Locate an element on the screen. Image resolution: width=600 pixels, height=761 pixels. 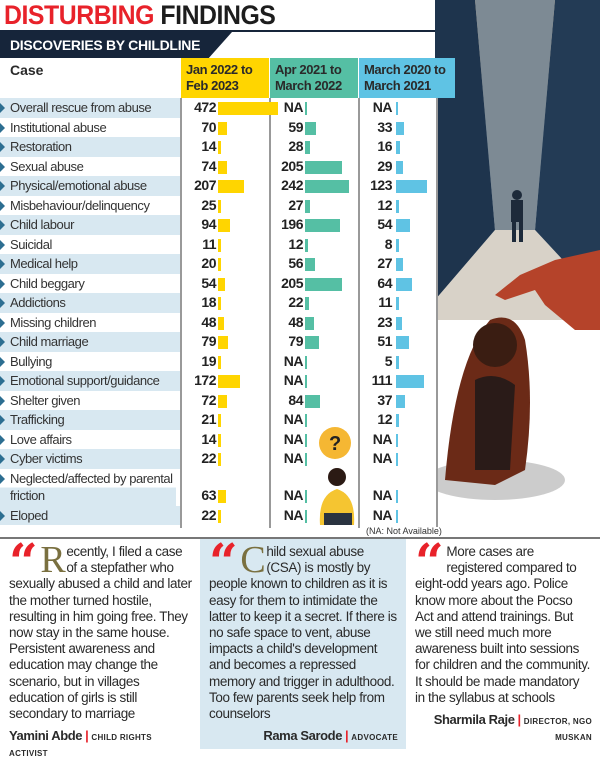
value-label: 25 is located at coordinates (208, 204).